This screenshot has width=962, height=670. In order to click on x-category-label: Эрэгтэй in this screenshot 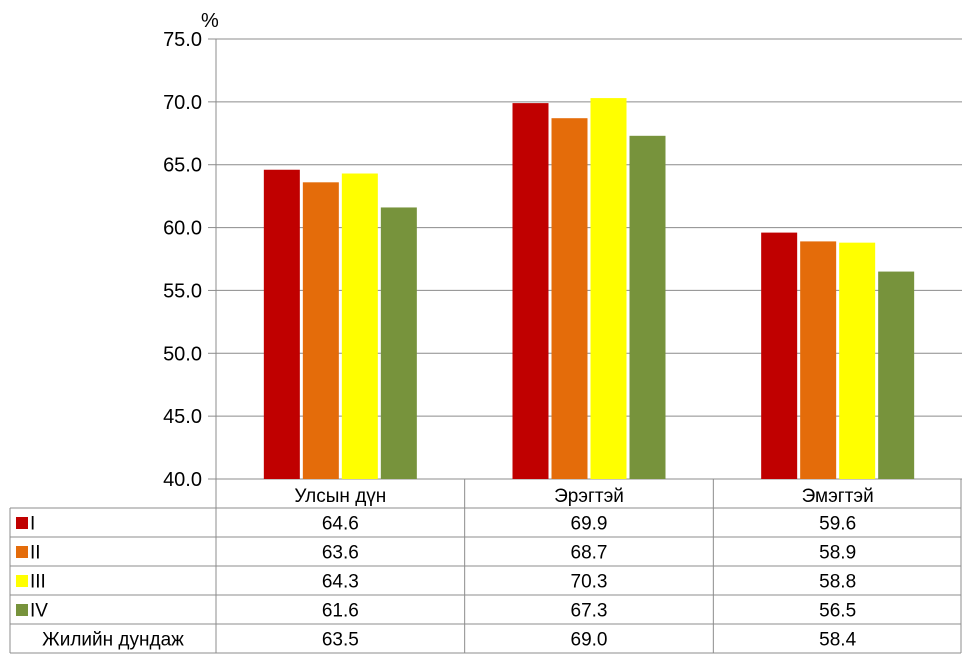, I will do `click(589, 496)`.